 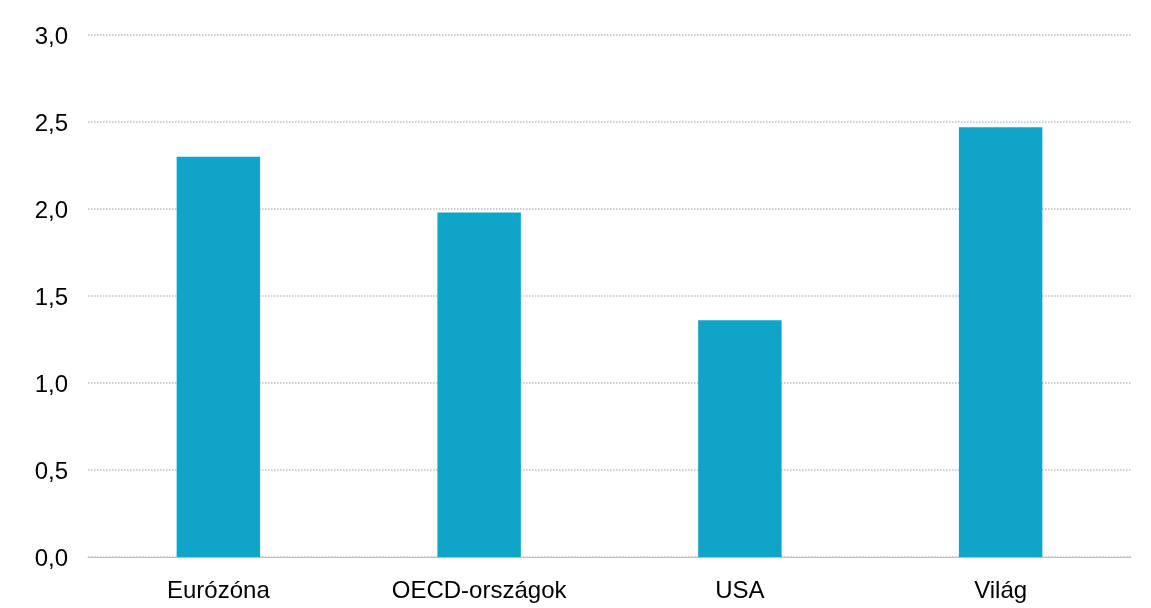 I want to click on y-tick-label: 1,5, so click(x=51, y=296).